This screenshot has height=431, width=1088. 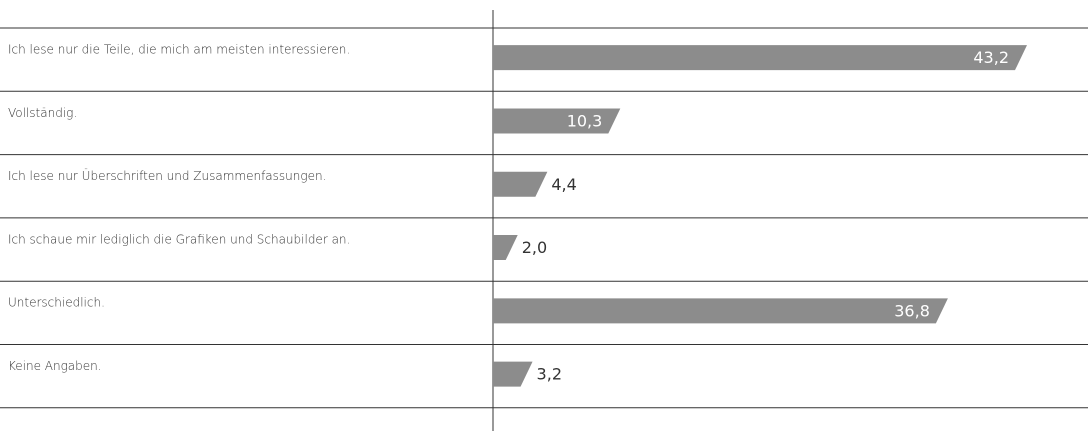 What do you see at coordinates (534, 247) in the screenshot?
I see `value-label: 2,0` at bounding box center [534, 247].